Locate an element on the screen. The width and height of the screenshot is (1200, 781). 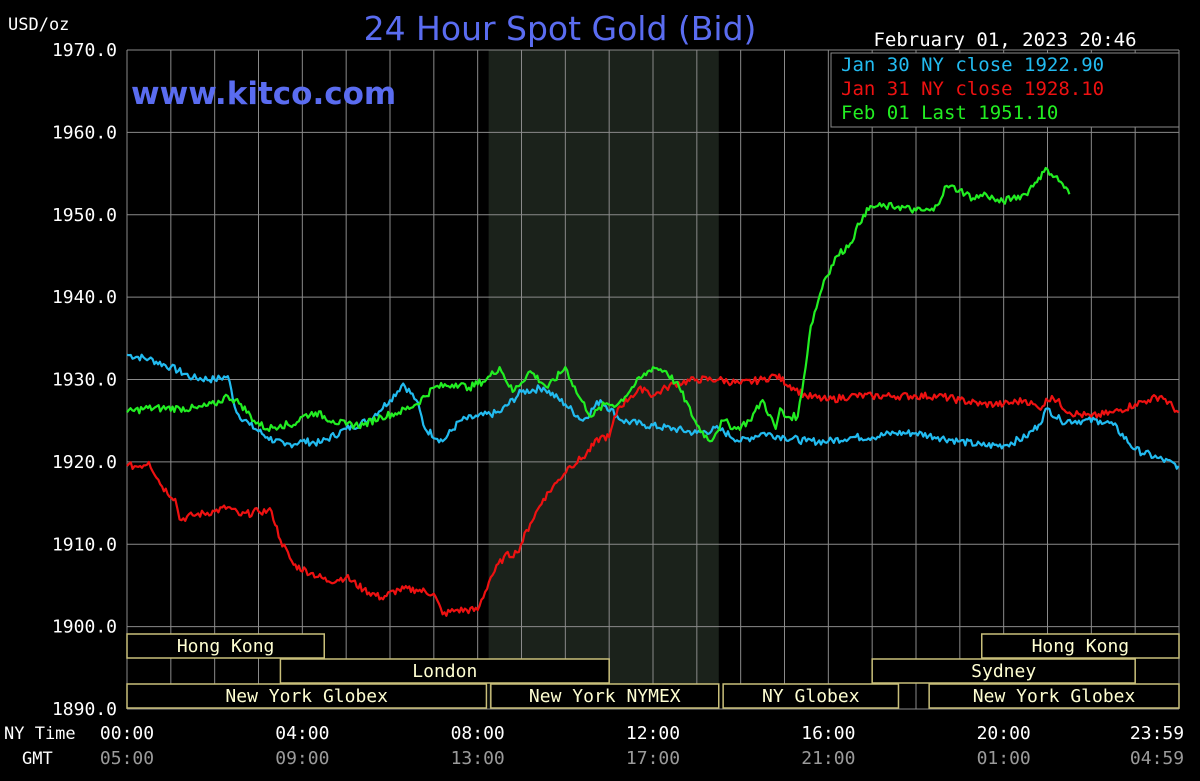
market-session-label: NY Globex is located at coordinates (811, 696).